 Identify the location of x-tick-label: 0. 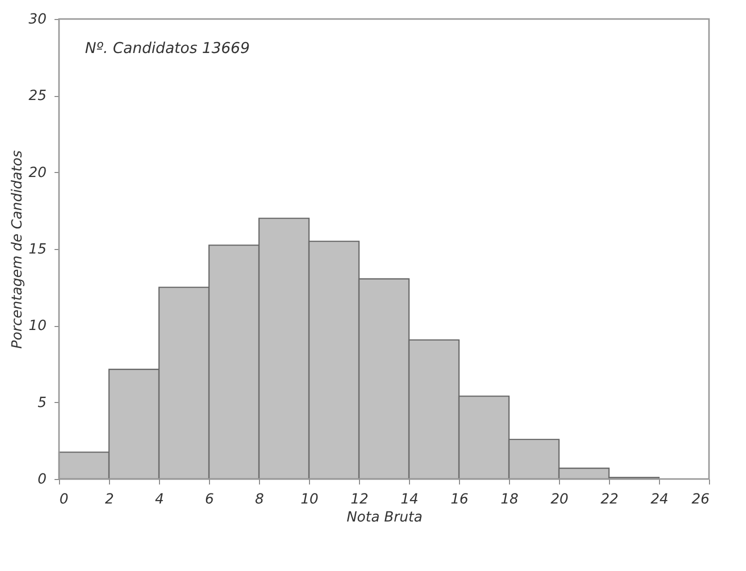
(64, 500).